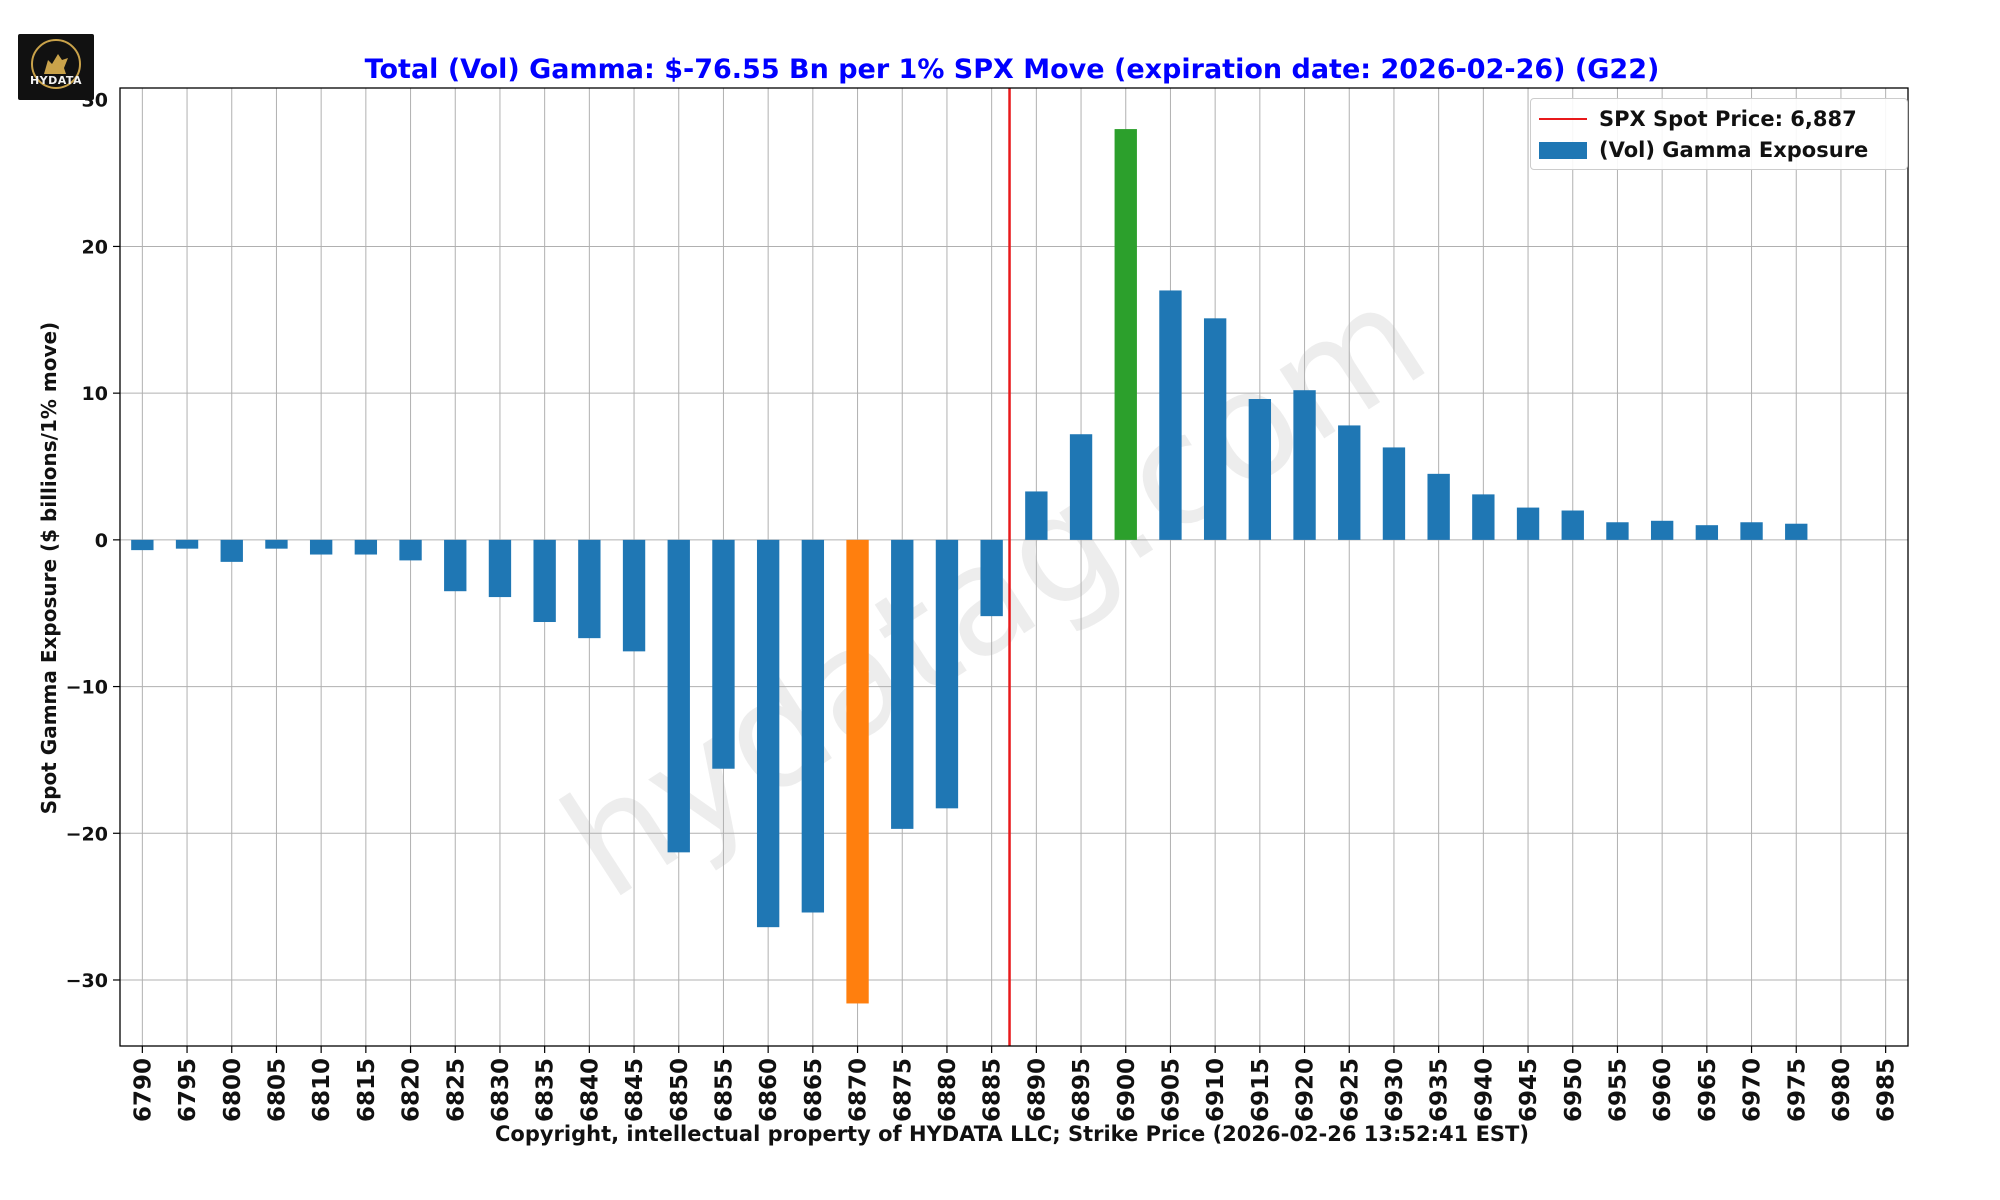  I want to click on hydata-logo: HYDATA, so click(56, 67).